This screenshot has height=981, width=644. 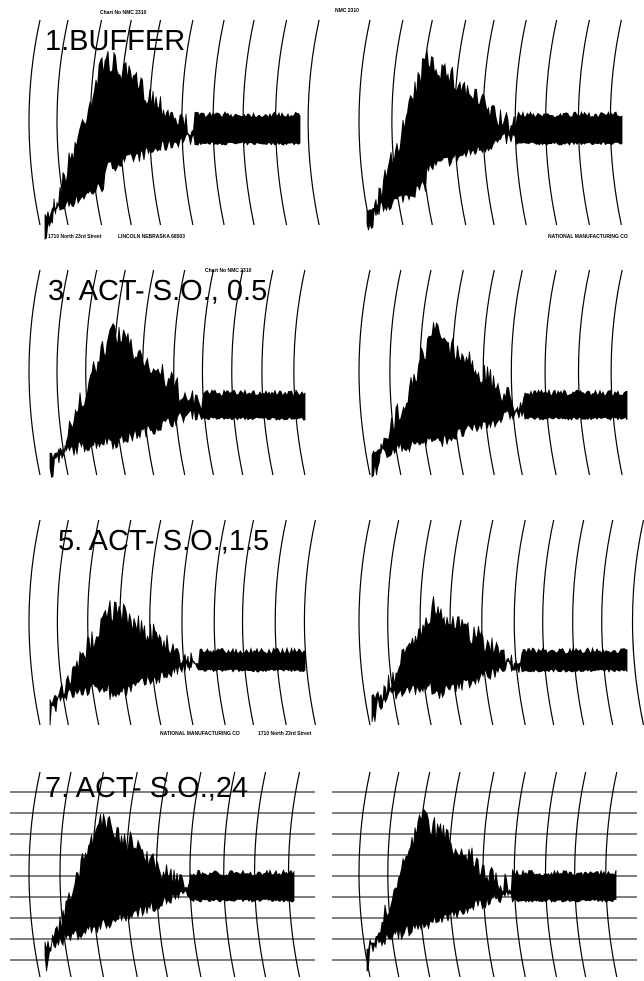 I want to click on chart-panel: 7. ACT- S.O.,24, so click(x=162, y=874).